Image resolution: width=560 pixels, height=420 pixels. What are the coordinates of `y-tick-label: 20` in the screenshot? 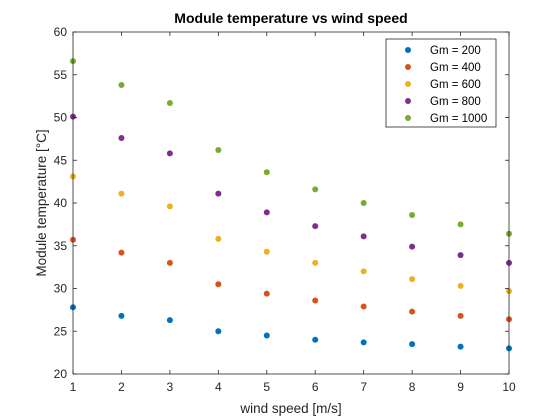 It's located at (61, 374).